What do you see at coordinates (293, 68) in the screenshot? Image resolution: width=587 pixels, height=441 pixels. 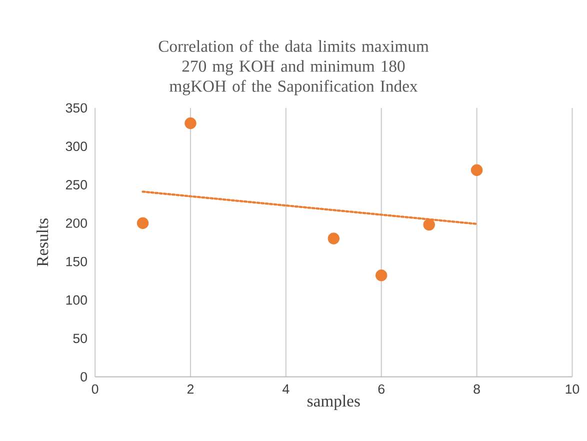 I see `chart-title: Correlation of the data limits maximum 270 mg KOH and minimum 180 mgKOH of the Saponification Index` at bounding box center [293, 68].